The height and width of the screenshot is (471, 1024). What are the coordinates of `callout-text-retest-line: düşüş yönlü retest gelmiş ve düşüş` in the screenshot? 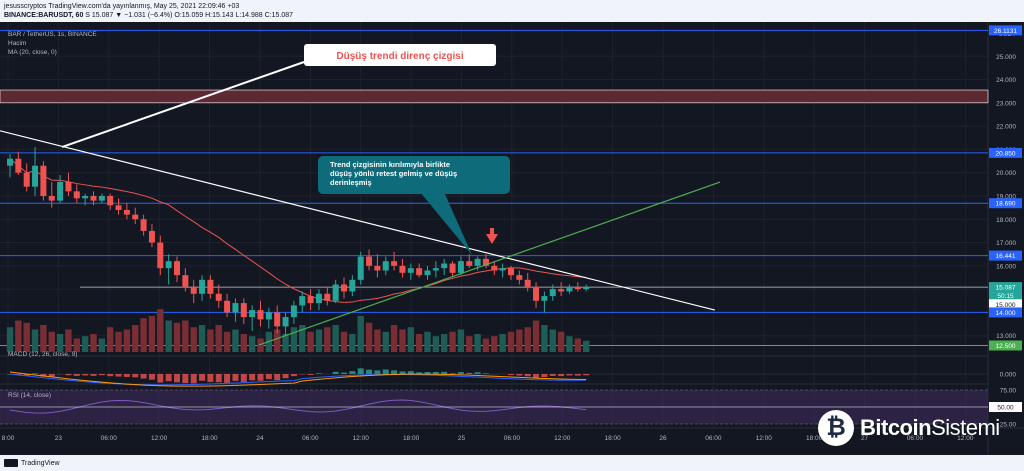 It's located at (393, 173).